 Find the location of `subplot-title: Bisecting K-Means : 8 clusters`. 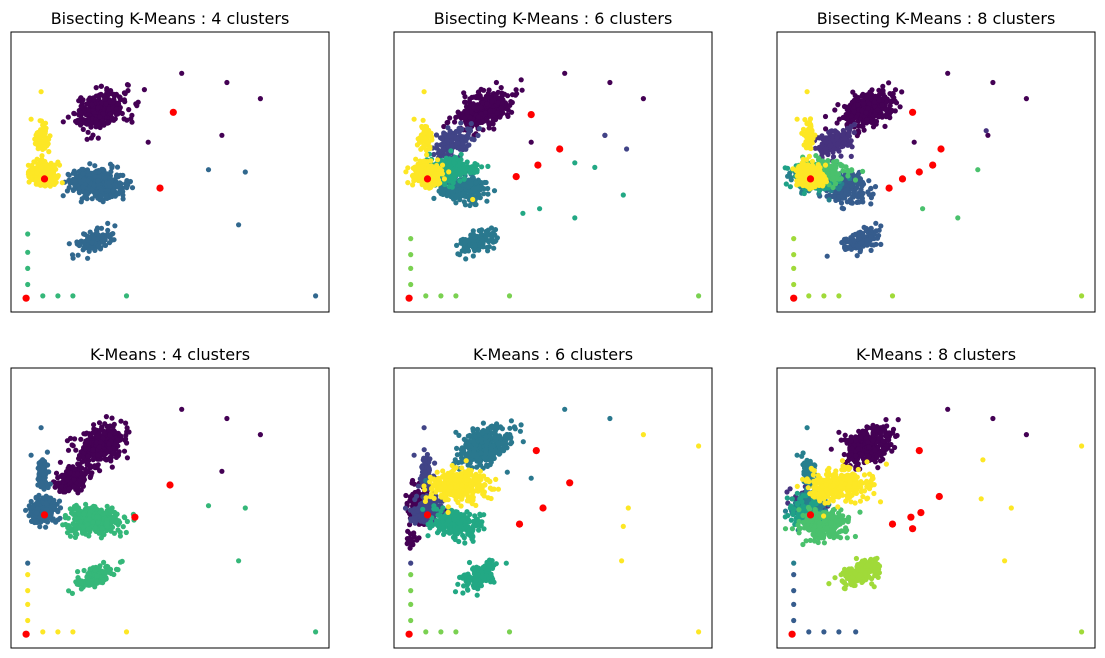

subplot-title: Bisecting K-Means : 8 clusters is located at coordinates (936, 18).